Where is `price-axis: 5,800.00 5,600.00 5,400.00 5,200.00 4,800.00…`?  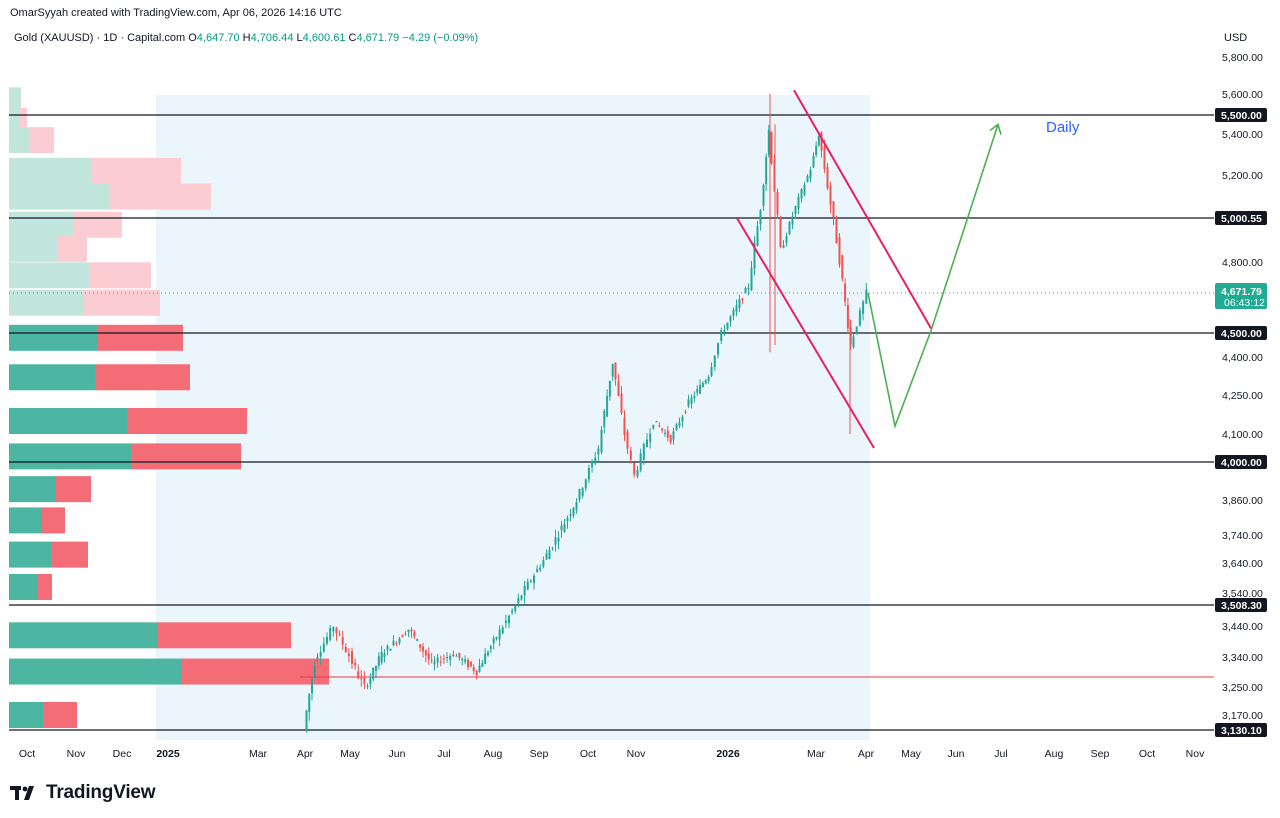 price-axis: 5,800.00 5,600.00 5,400.00 5,200.00 4,800.00… is located at coordinates (1241, 394).